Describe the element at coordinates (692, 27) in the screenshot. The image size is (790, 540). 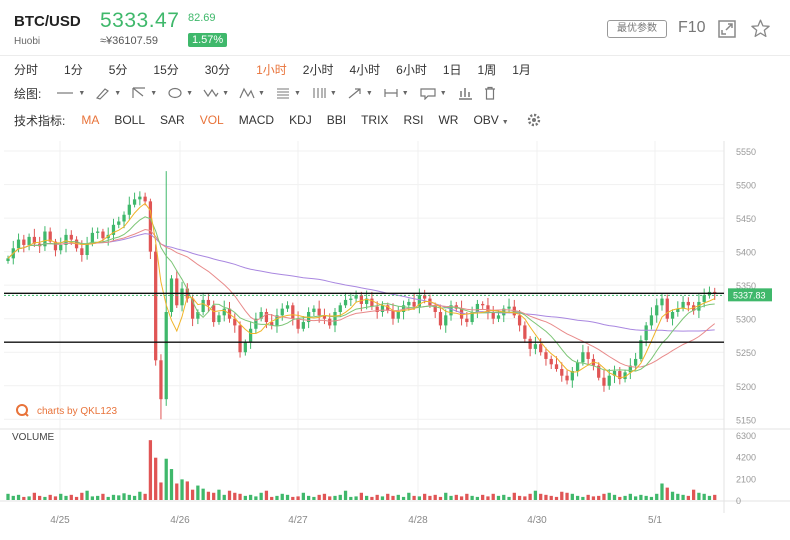
I see `f10-button: F10` at that location.